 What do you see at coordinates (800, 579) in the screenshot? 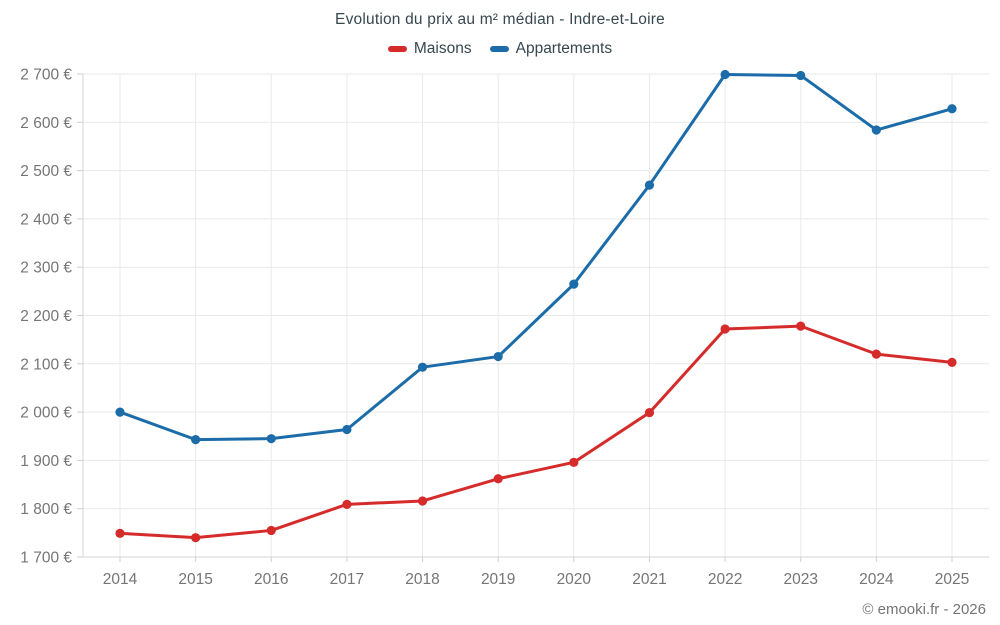
I see `x-tick-label-2023: 2023` at bounding box center [800, 579].